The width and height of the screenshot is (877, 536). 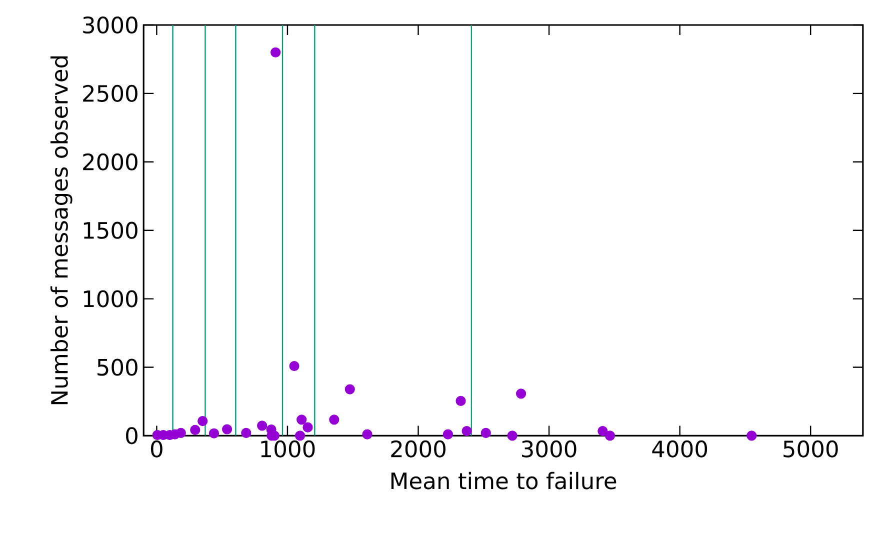 What do you see at coordinates (61, 230) in the screenshot?
I see `y-axis-title: Number of messages observed` at bounding box center [61, 230].